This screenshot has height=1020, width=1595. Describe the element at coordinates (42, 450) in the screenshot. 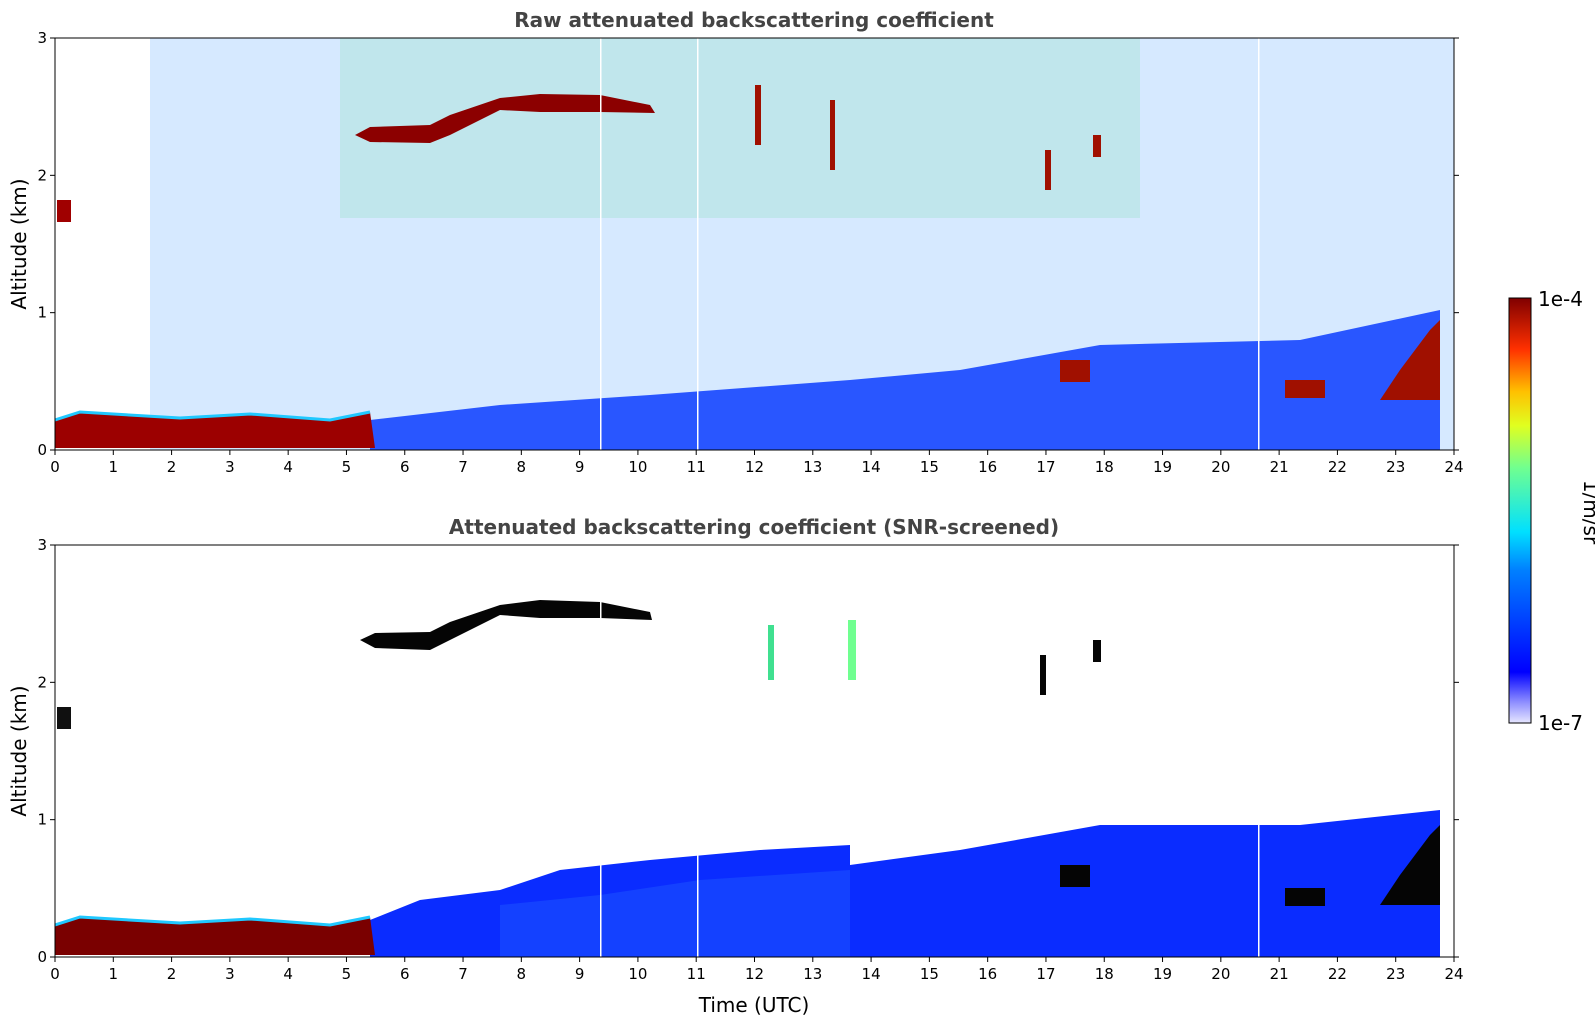

I see `raw-y-tick-label: 0` at that location.